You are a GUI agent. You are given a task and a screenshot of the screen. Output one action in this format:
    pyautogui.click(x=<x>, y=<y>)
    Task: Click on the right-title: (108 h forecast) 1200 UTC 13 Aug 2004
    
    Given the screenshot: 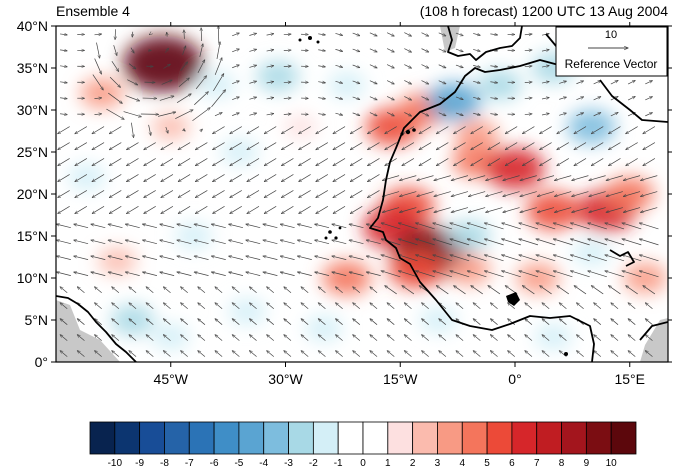 What is the action you would take?
    pyautogui.click(x=544, y=11)
    